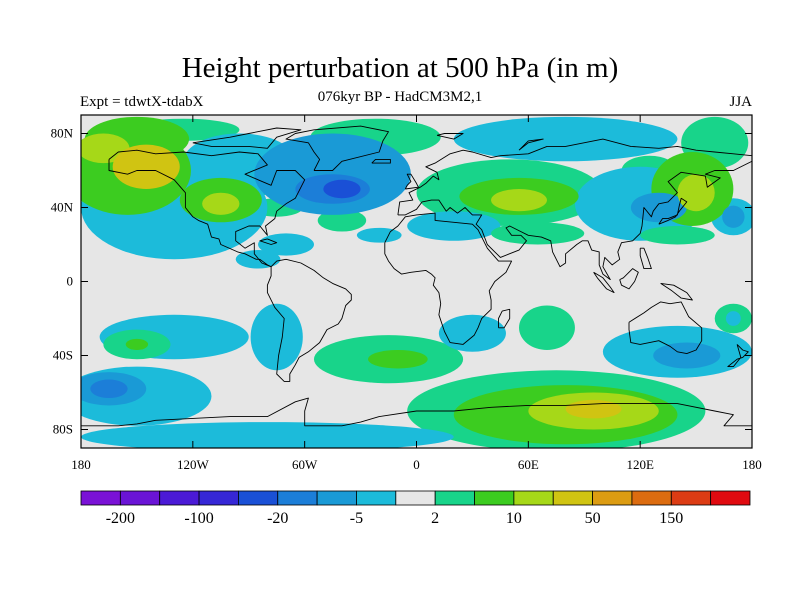 The width and height of the screenshot is (800, 600). What do you see at coordinates (62, 133) in the screenshot?
I see `y-tick-label: 80N` at bounding box center [62, 133].